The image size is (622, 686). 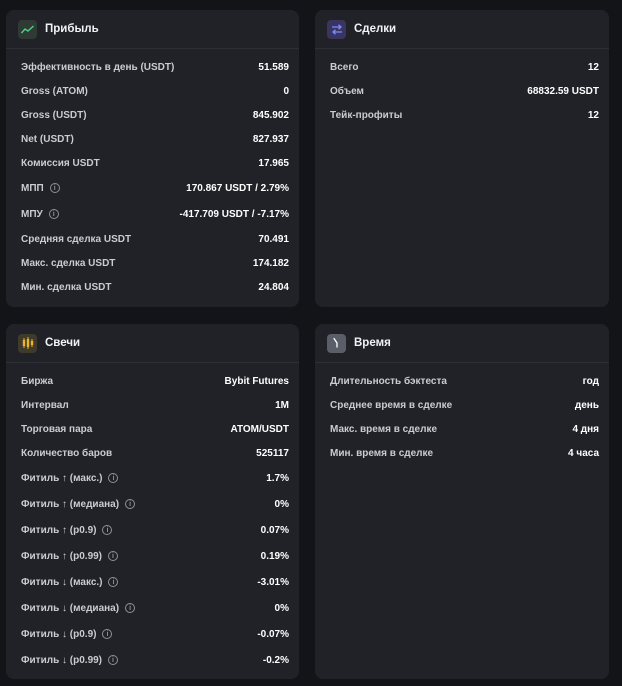 I want to click on profit-card-title: Прибыль, so click(x=72, y=29).